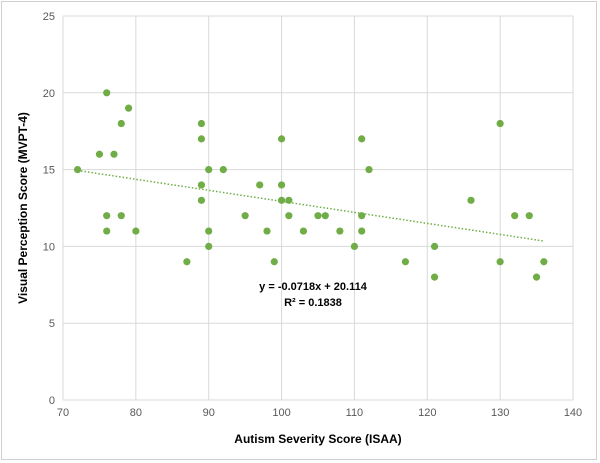 This screenshot has width=600, height=463. I want to click on x-tick-label: 130, so click(500, 413).